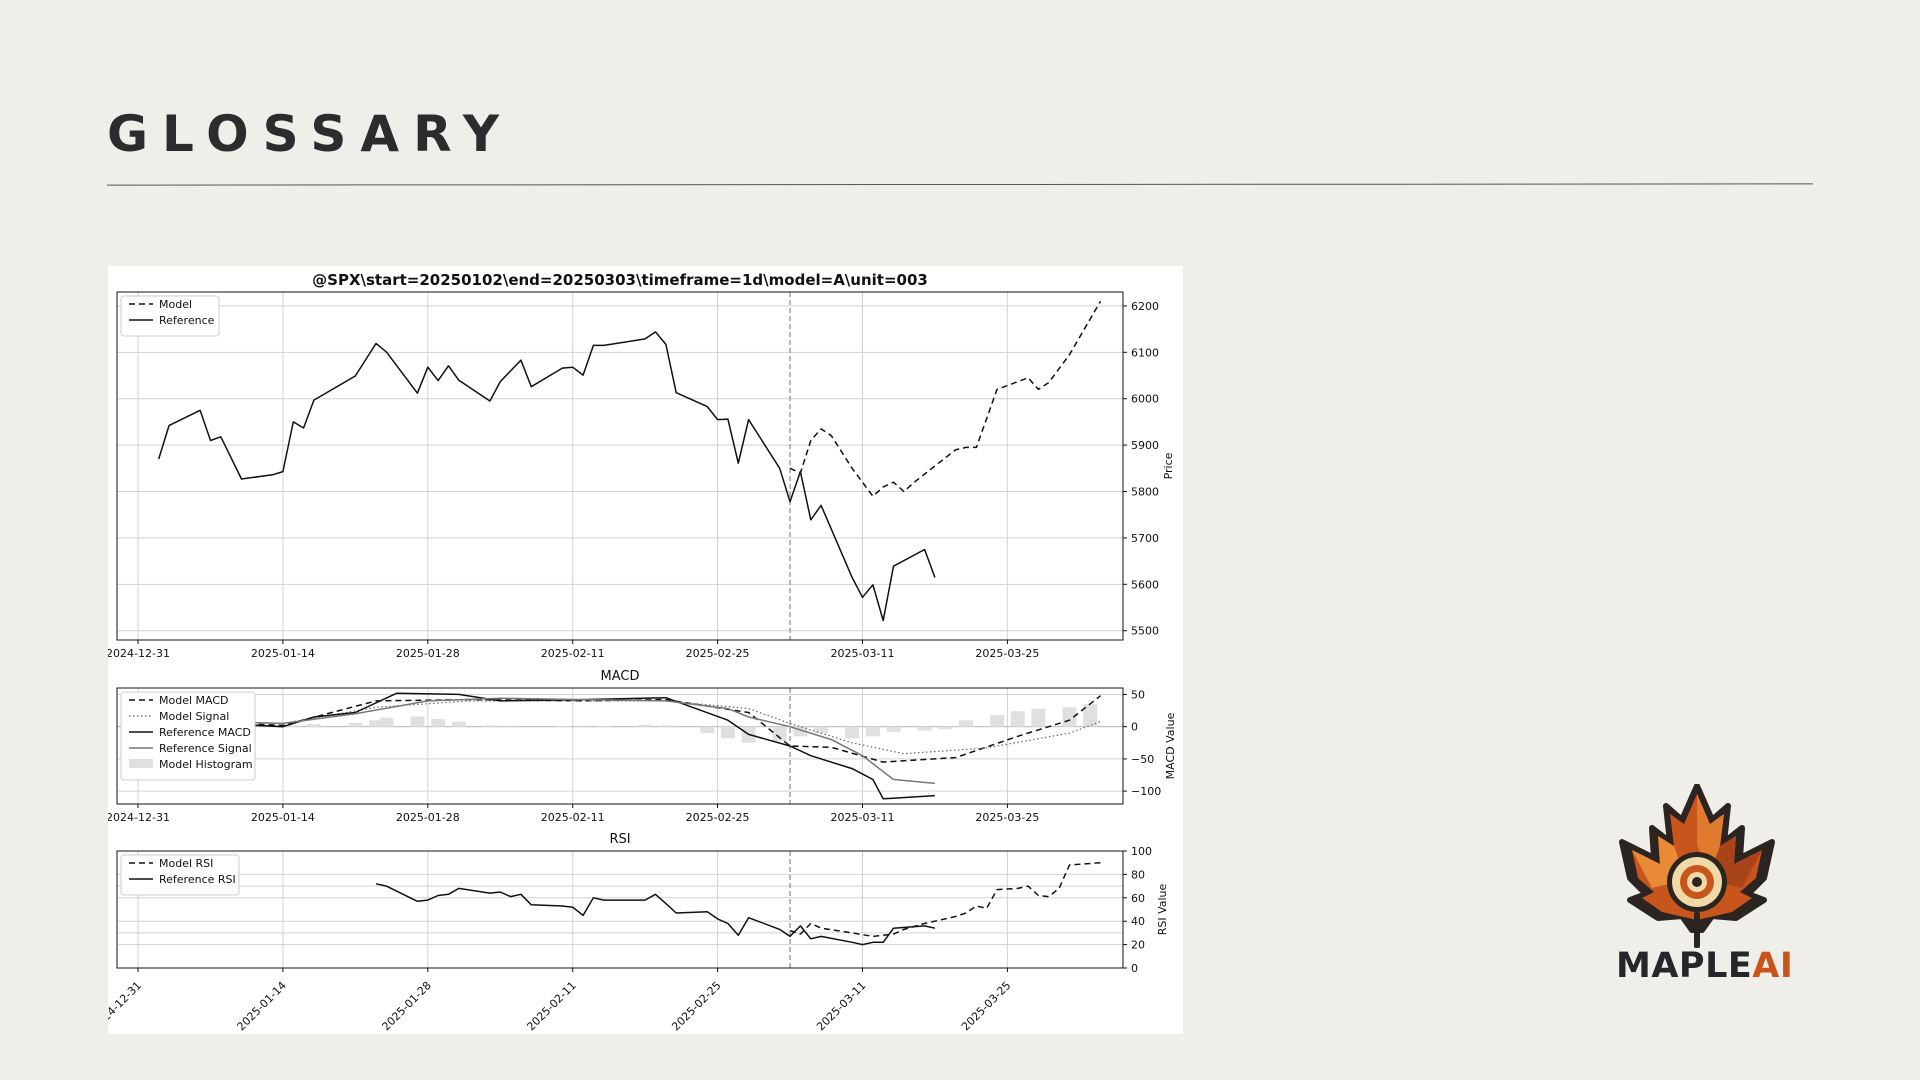 This screenshot has width=1920, height=1080. Describe the element at coordinates (1146, 791) in the screenshot. I see `macd-ytick-label: −100` at that location.